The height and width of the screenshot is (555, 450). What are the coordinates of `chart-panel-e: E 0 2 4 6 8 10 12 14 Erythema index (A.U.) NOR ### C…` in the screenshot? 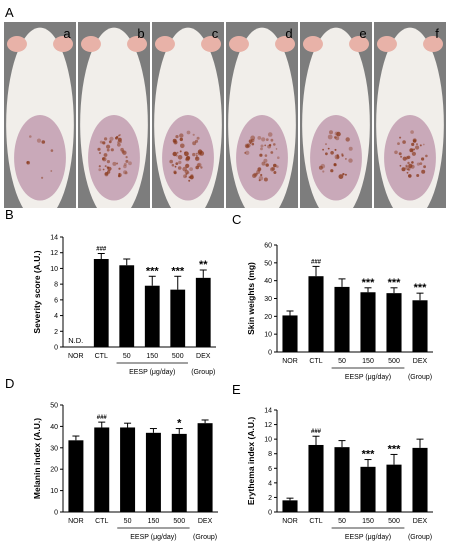 It's located at (332, 461).